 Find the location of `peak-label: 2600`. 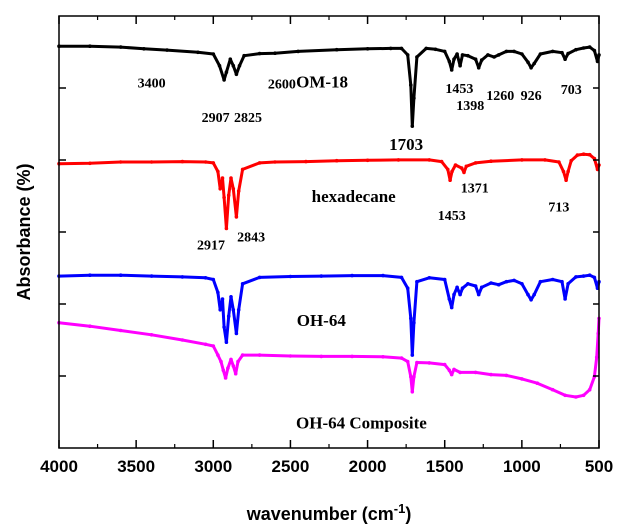

peak-label: 2600 is located at coordinates (282, 85).